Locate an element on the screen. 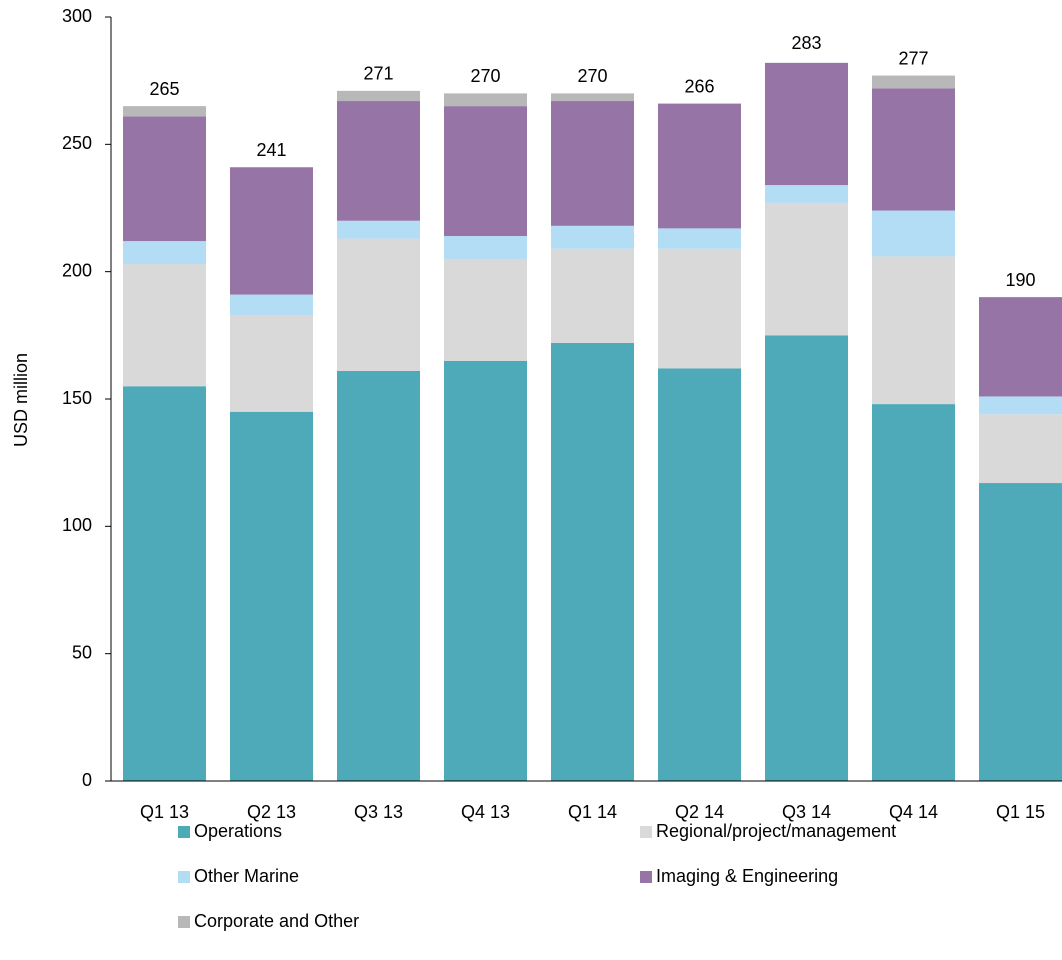 The height and width of the screenshot is (960, 1062). legend-label: Other Marine is located at coordinates (246, 876).